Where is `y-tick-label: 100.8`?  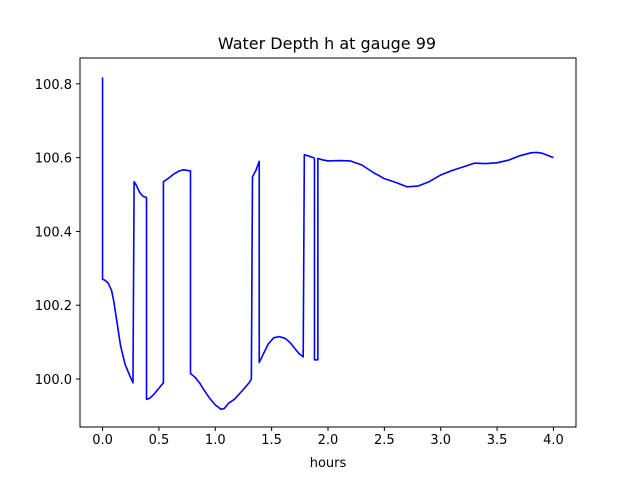 y-tick-label: 100.8 is located at coordinates (53, 85).